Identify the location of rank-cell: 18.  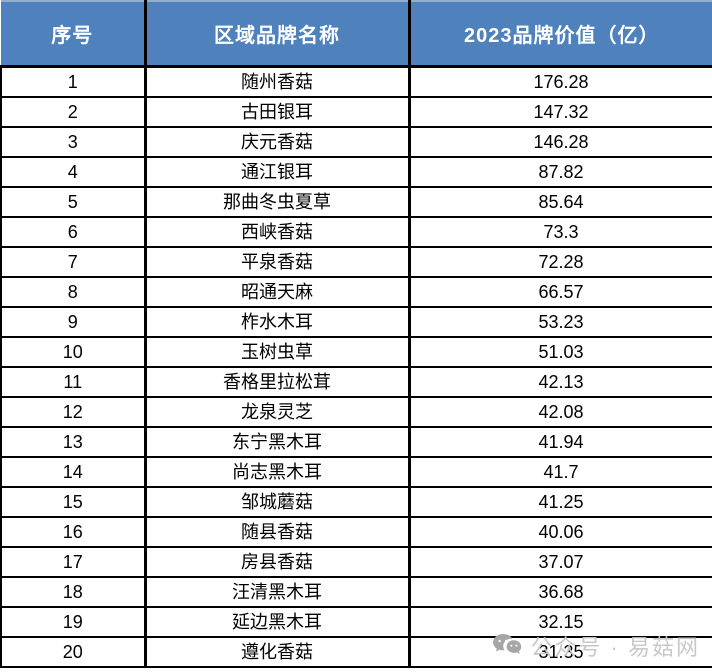
(72, 592).